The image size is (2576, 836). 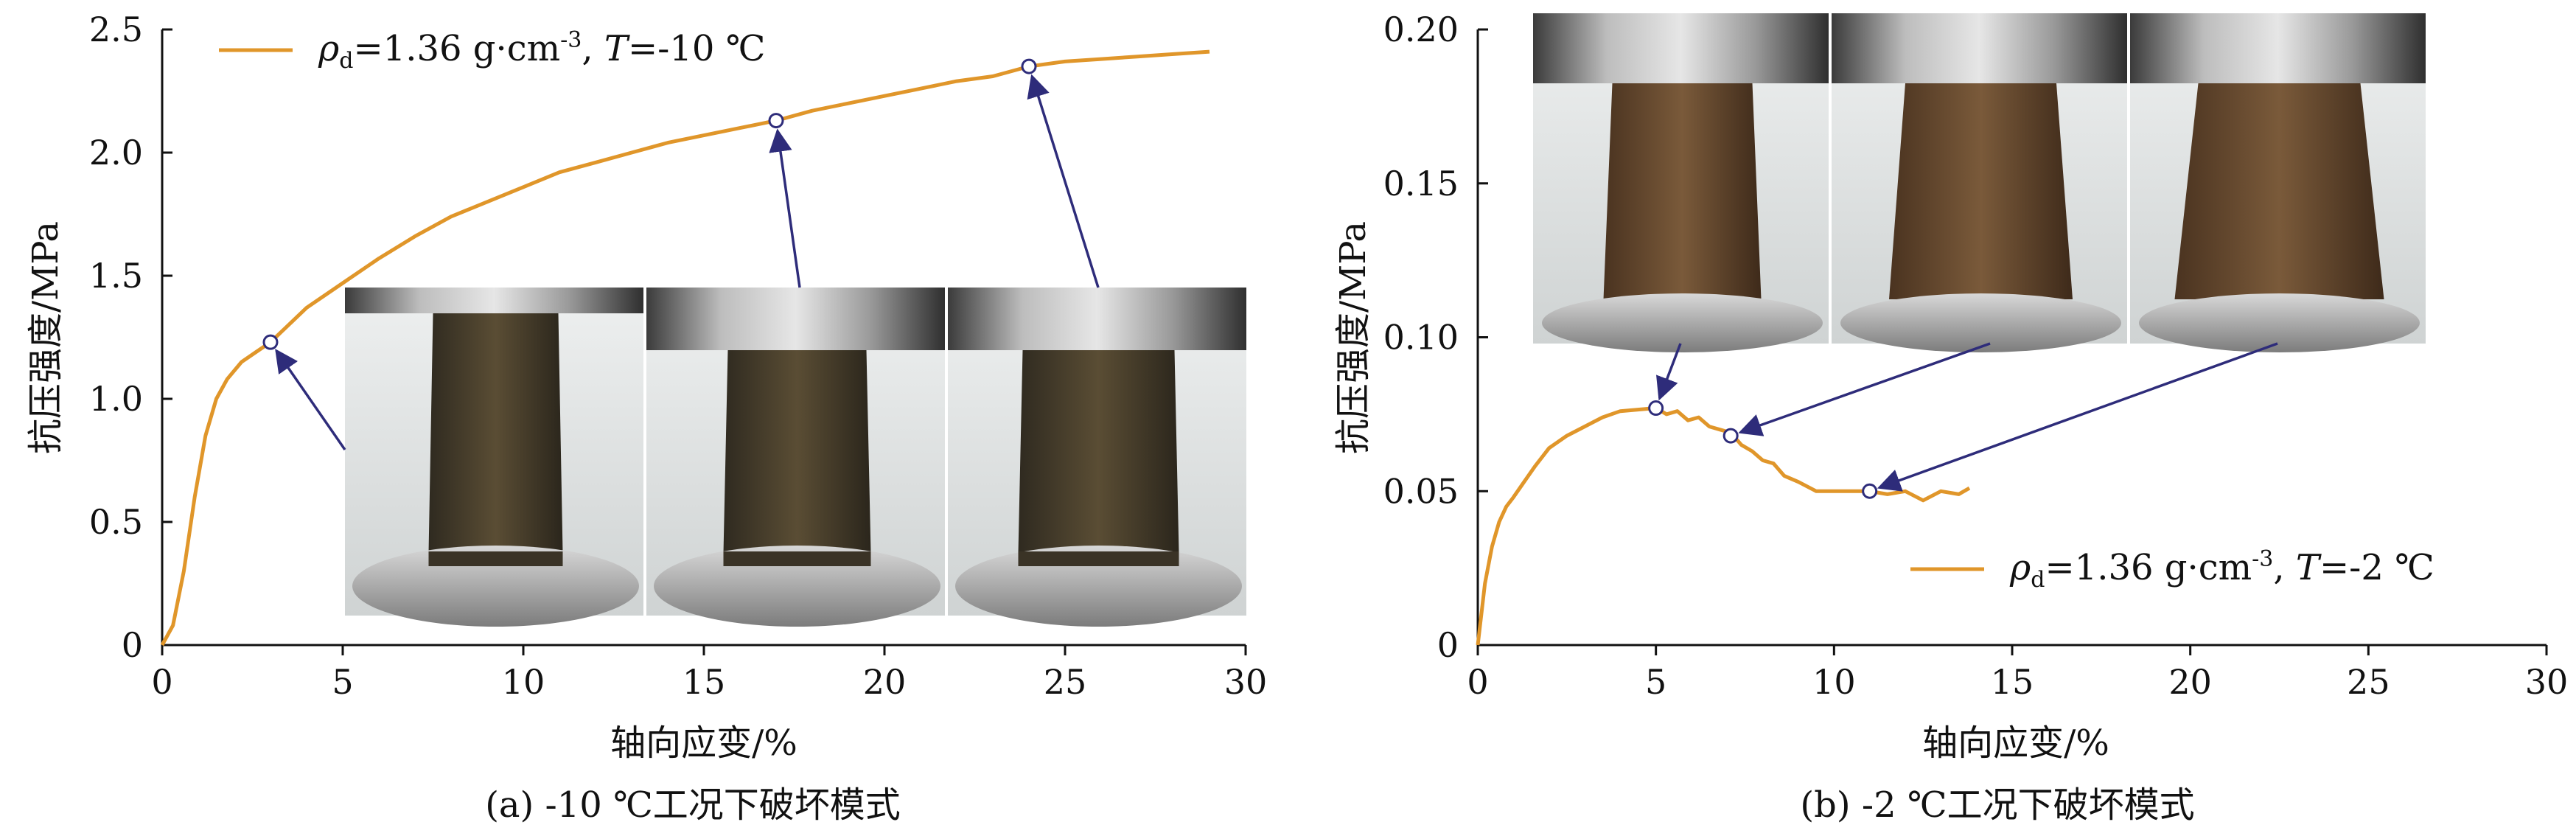 What do you see at coordinates (703, 743) in the screenshot?
I see `x-axis-label-a: 轴向应变/%` at bounding box center [703, 743].